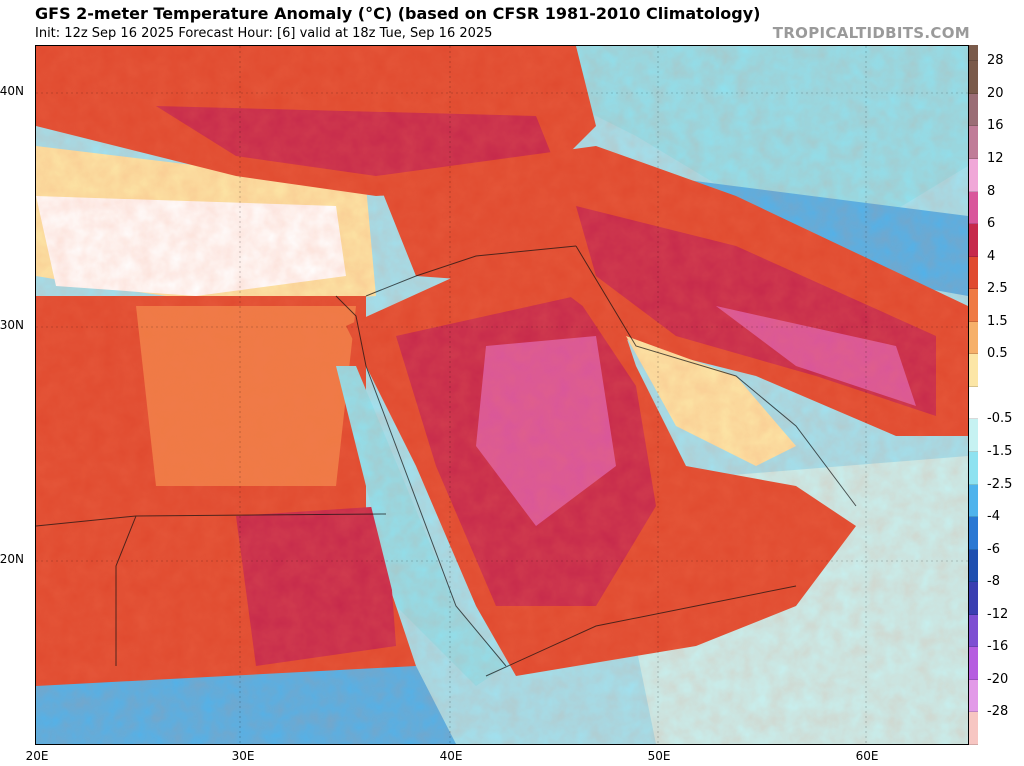 The height and width of the screenshot is (766, 1024). I want to click on colorbar-label: -6, so click(993, 549).